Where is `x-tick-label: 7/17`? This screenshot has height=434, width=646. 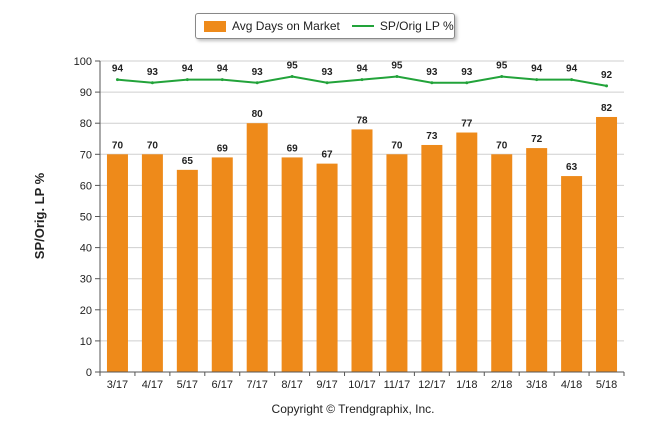
x-tick-label: 7/17 is located at coordinates (256, 385).